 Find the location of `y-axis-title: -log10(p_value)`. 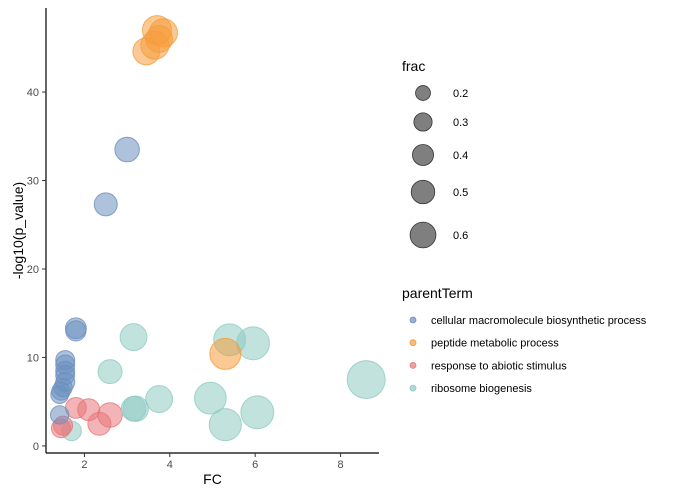

y-axis-title: -log10(p_value) is located at coordinates (18, 230).